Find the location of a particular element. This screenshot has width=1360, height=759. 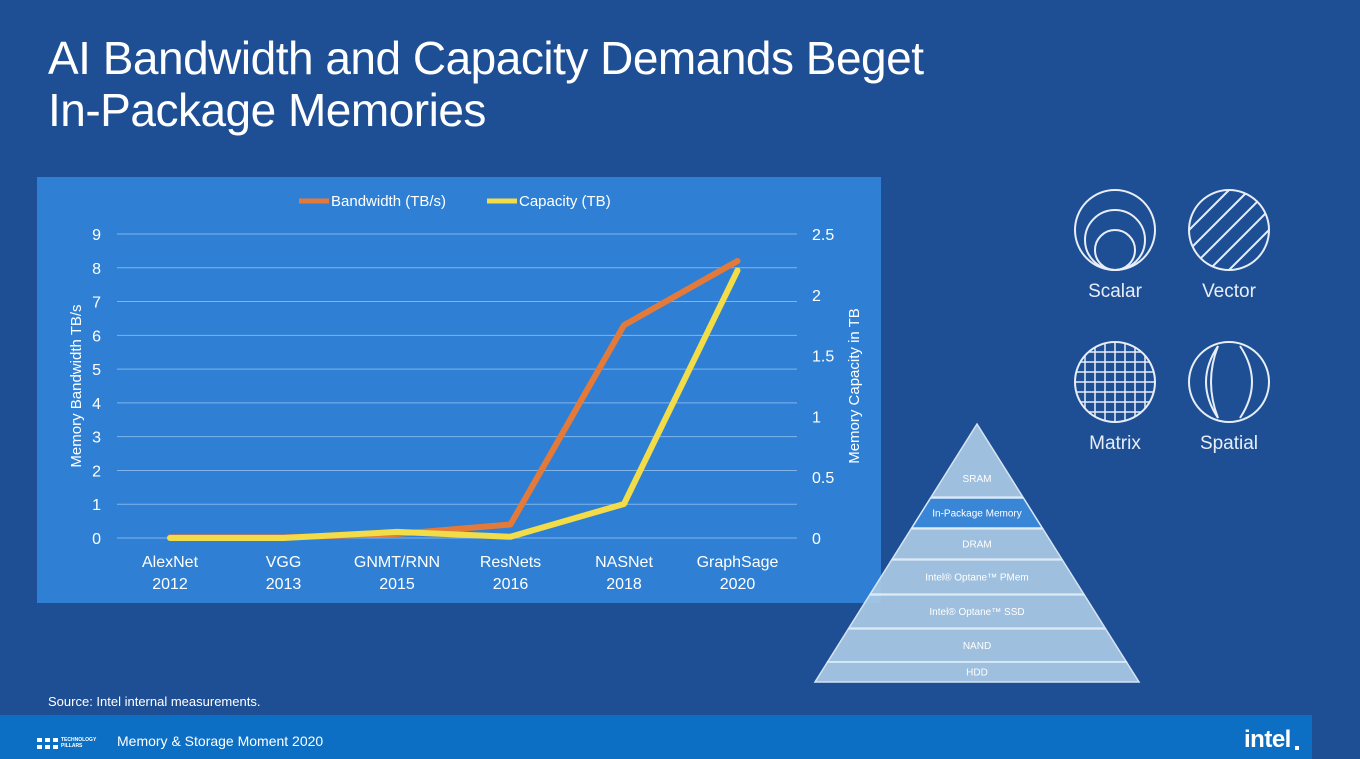

compute-types-panel: Scalar Vector is located at coordinates (1180, 335).